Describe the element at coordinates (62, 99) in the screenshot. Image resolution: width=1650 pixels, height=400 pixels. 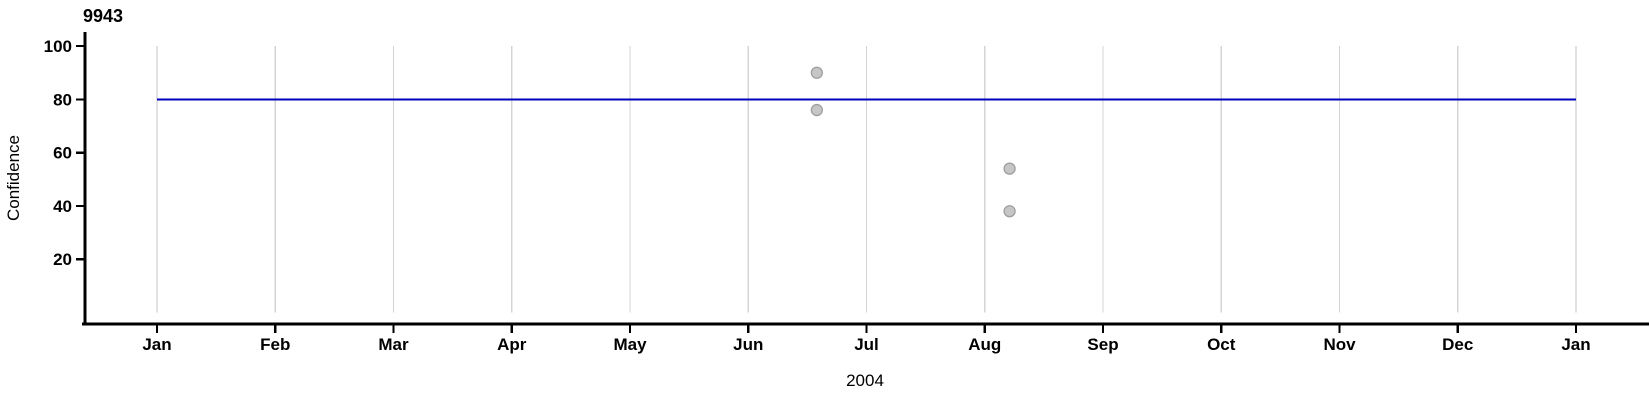
I see `y-tick-label: 80` at that location.